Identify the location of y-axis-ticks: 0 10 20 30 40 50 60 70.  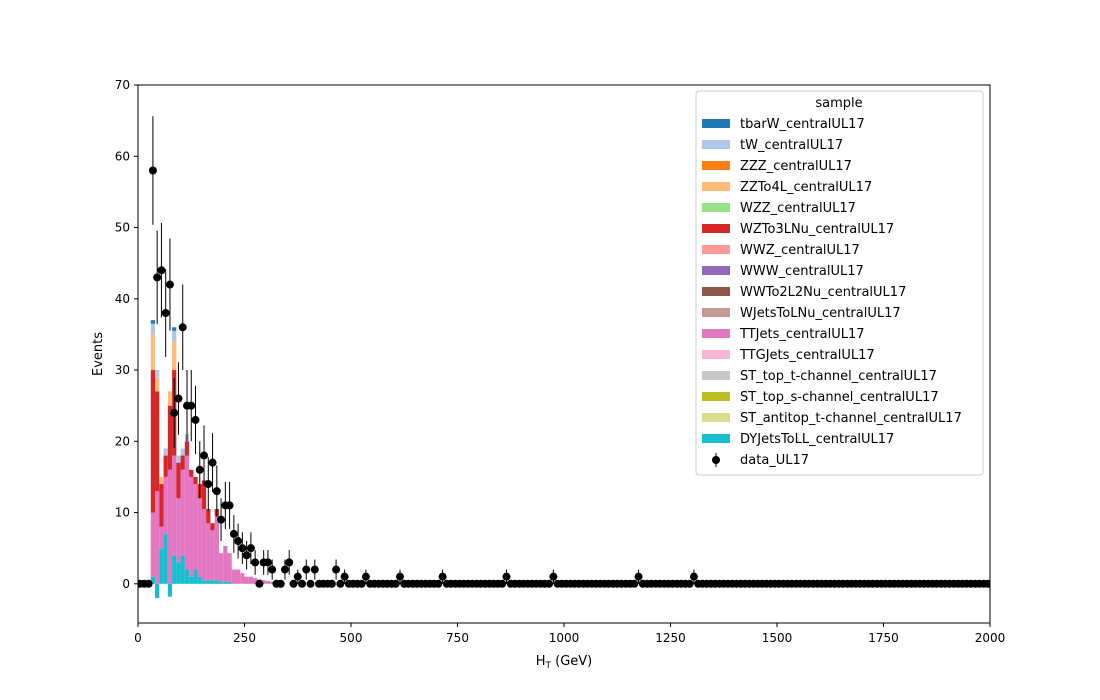
(126, 334).